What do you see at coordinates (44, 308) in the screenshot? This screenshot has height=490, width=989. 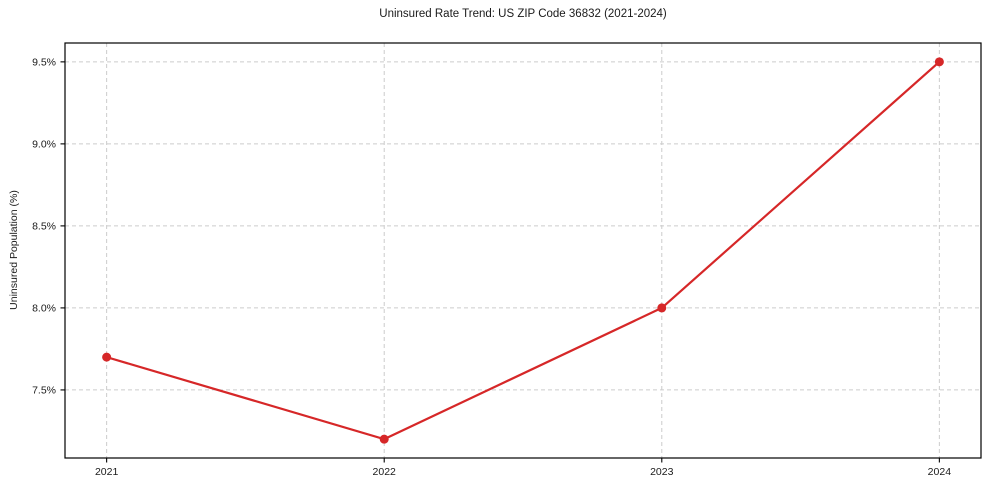 I see `y-tick-label: 8.0%` at bounding box center [44, 308].